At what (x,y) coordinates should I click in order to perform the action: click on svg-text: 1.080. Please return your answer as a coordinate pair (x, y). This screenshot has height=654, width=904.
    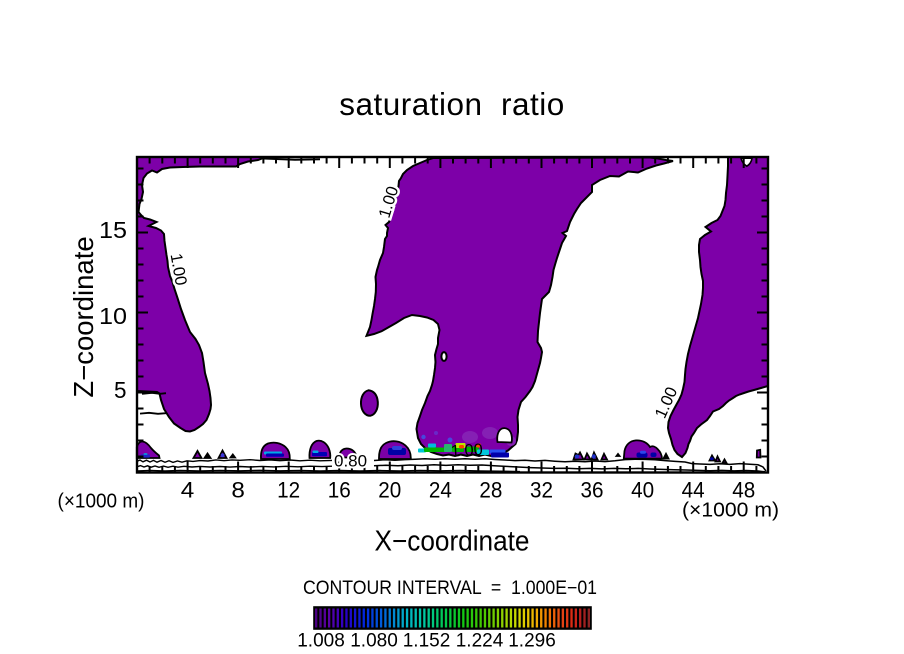
    Looking at the image, I should click on (374, 641).